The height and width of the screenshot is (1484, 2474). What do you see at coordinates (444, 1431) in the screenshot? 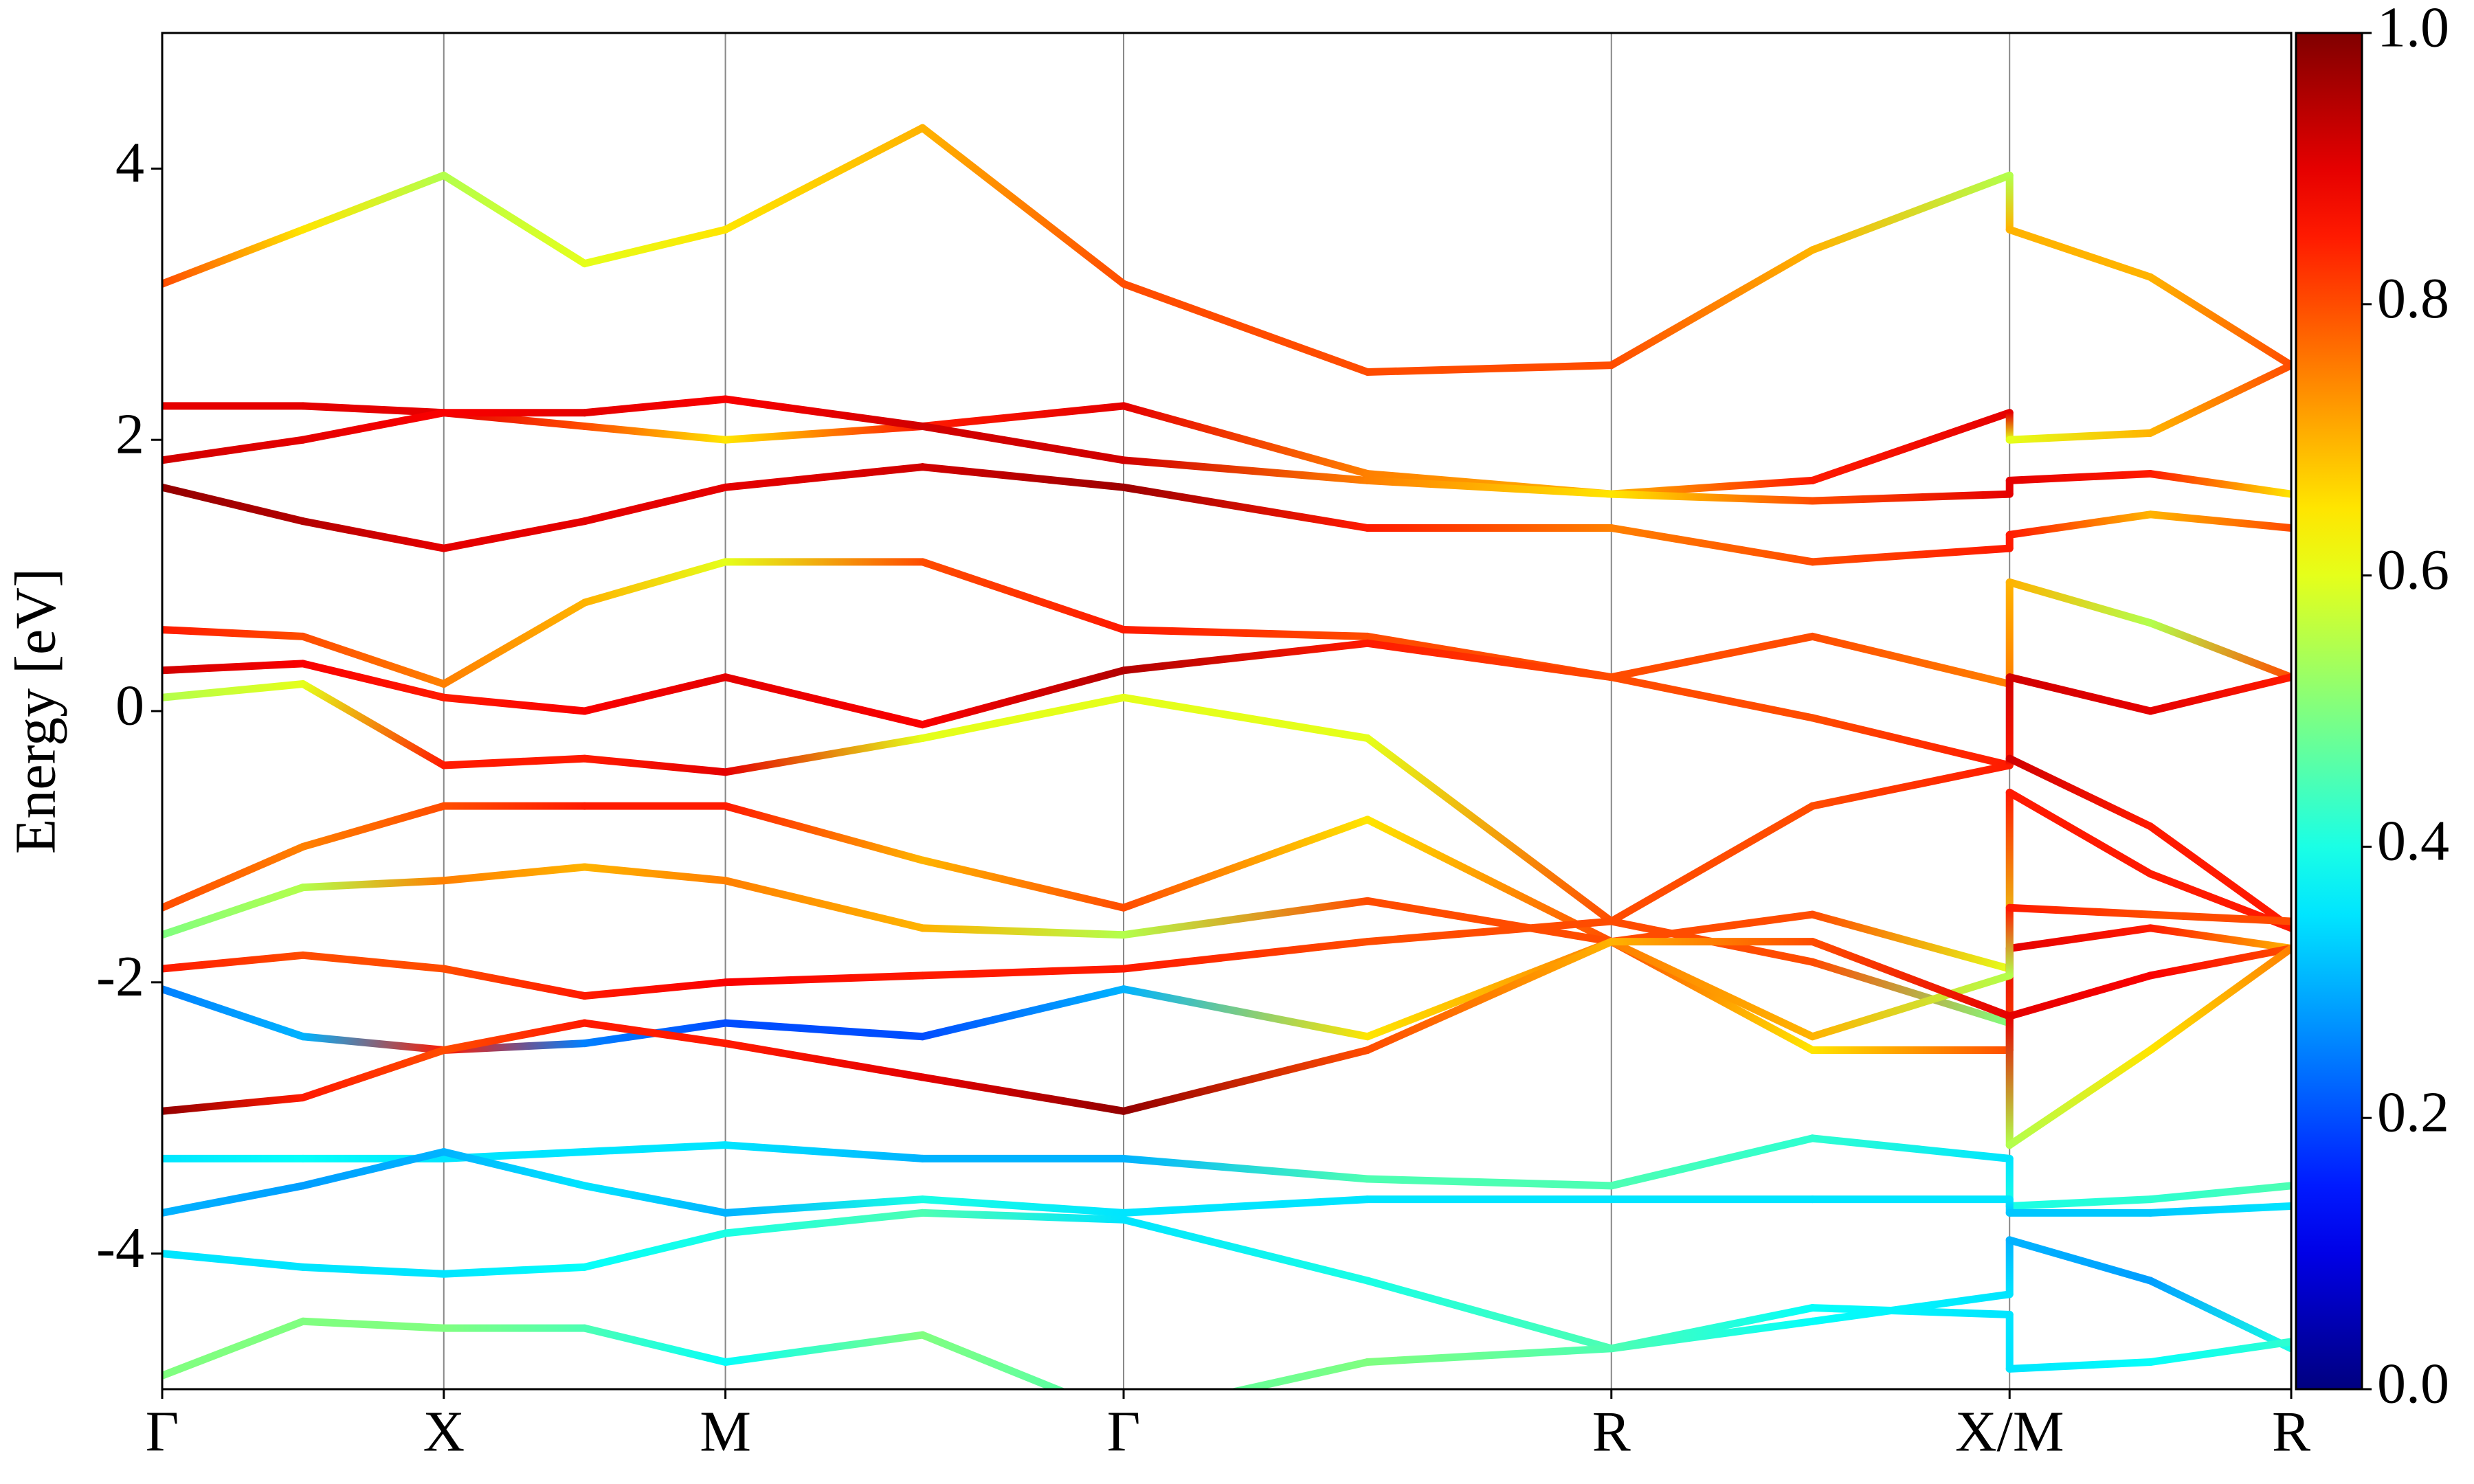
I see `x-tick-label: X` at bounding box center [444, 1431].